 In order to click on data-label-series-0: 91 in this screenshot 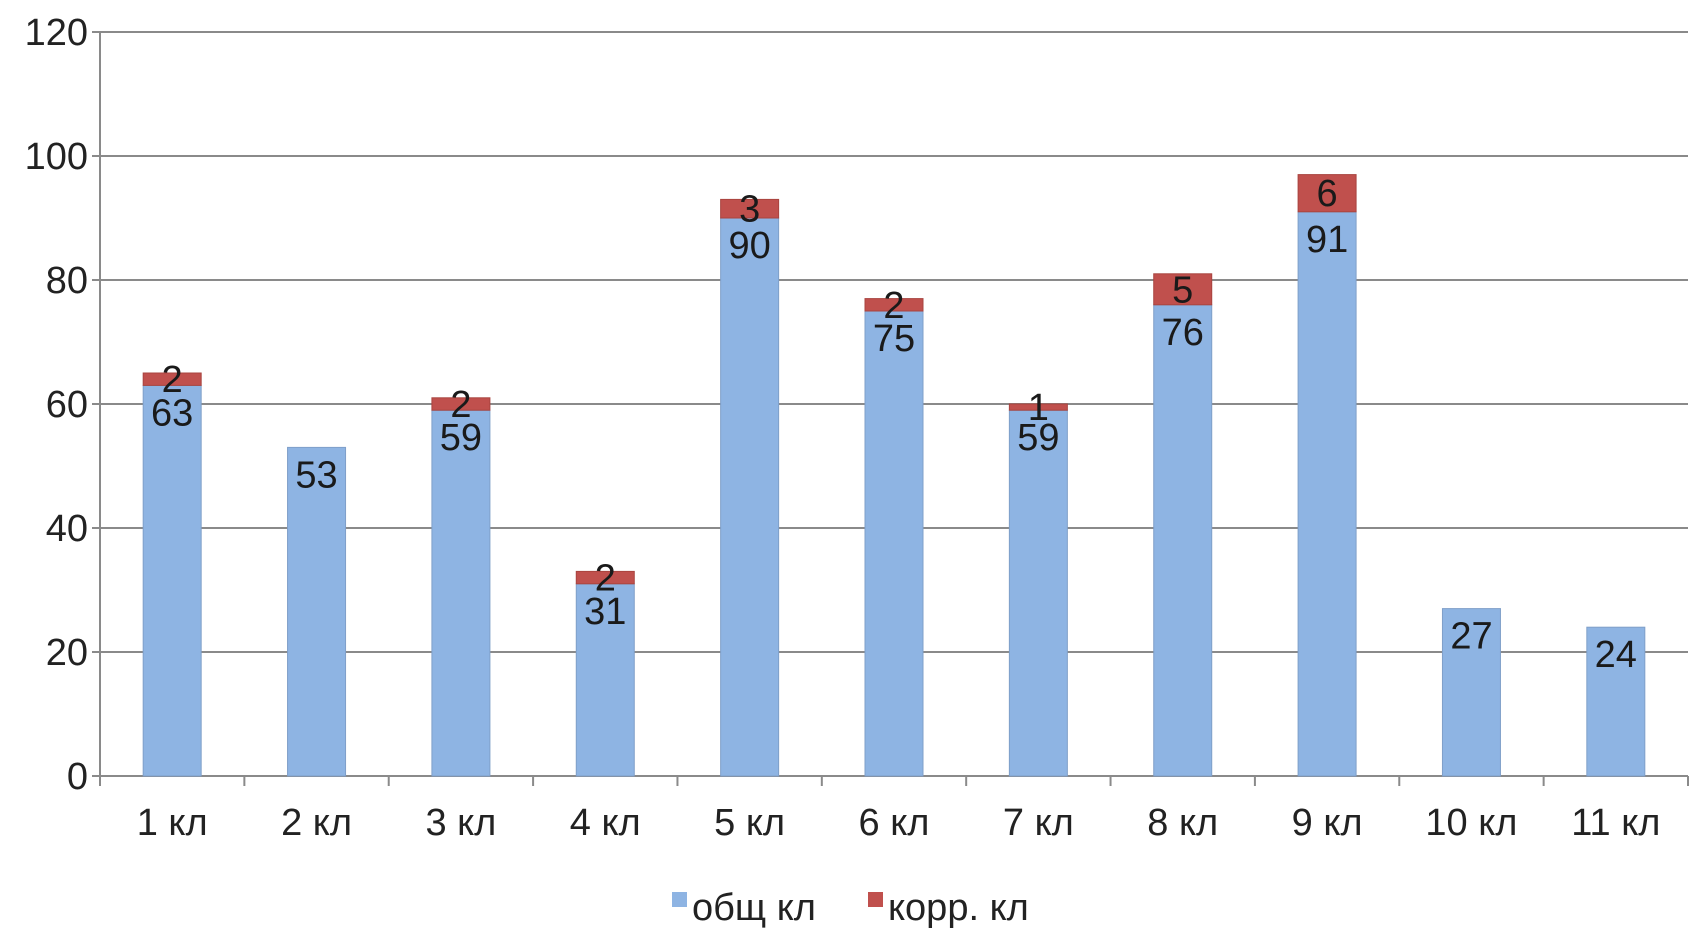, I will do `click(1327, 240)`.